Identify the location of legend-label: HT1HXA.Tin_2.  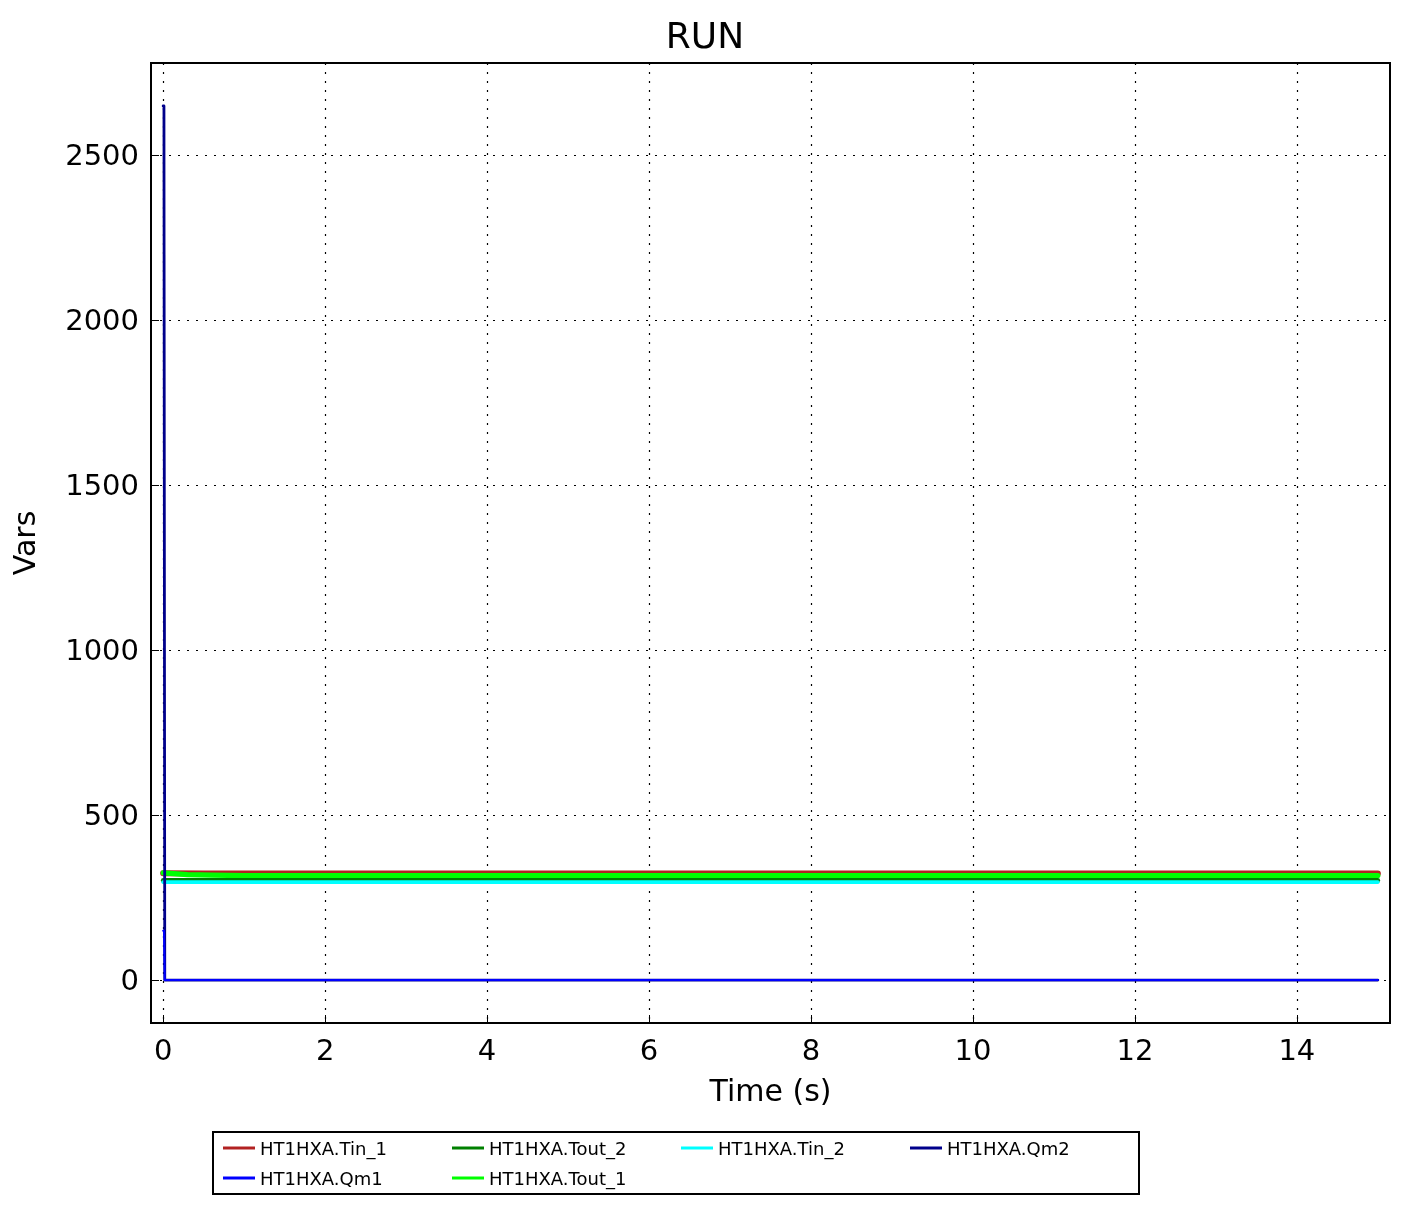
(781, 1148).